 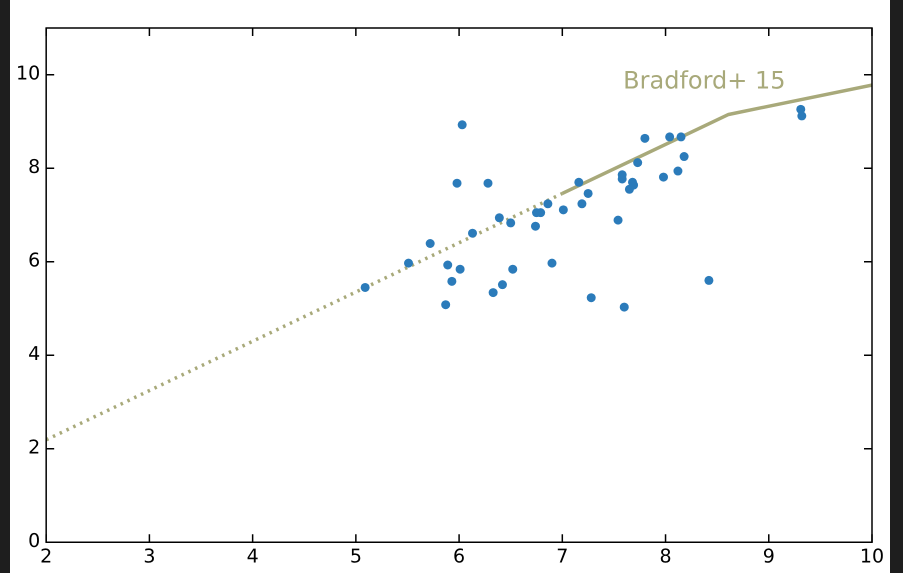 What do you see at coordinates (562, 557) in the screenshot?
I see `x-tick-label: 7` at bounding box center [562, 557].